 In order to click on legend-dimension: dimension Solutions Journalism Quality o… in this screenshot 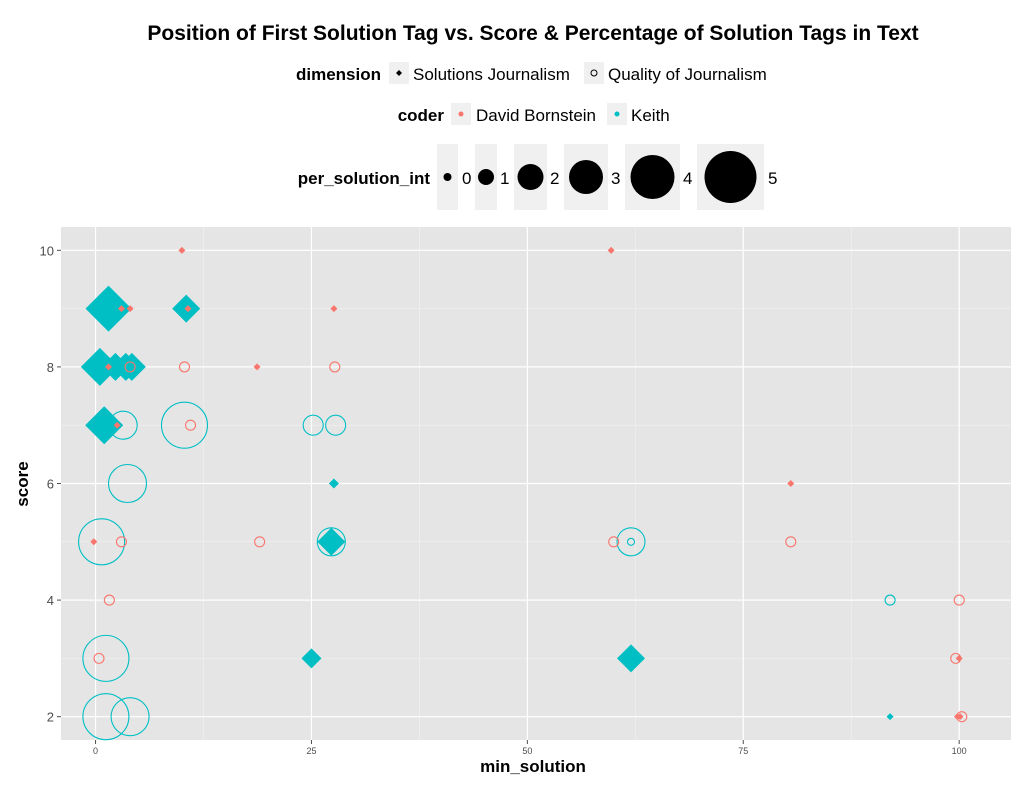, I will do `click(531, 73)`.